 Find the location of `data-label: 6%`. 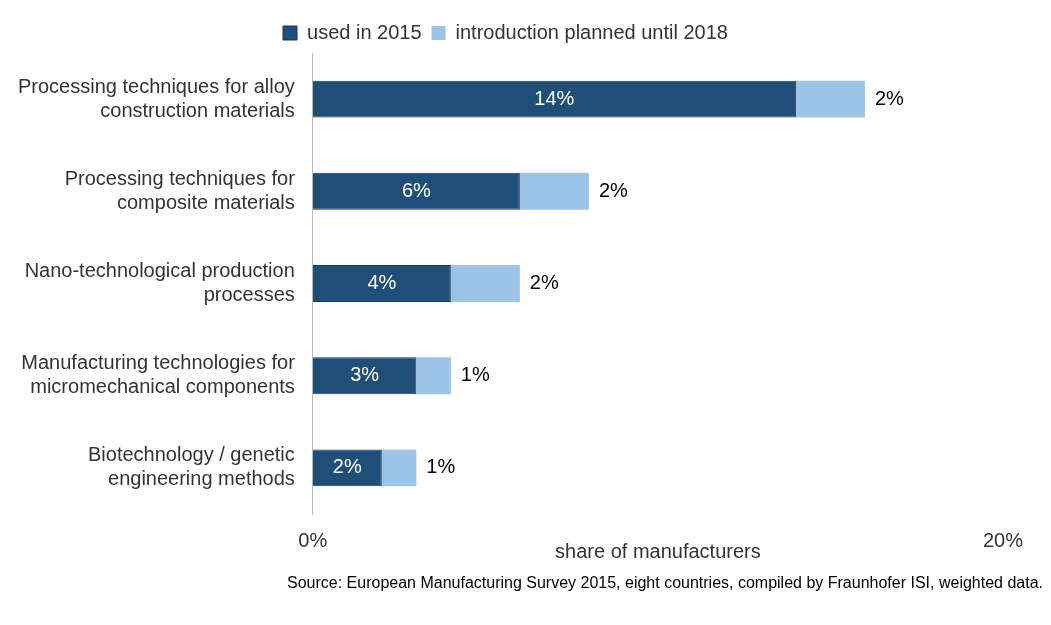

data-label: 6% is located at coordinates (416, 189).